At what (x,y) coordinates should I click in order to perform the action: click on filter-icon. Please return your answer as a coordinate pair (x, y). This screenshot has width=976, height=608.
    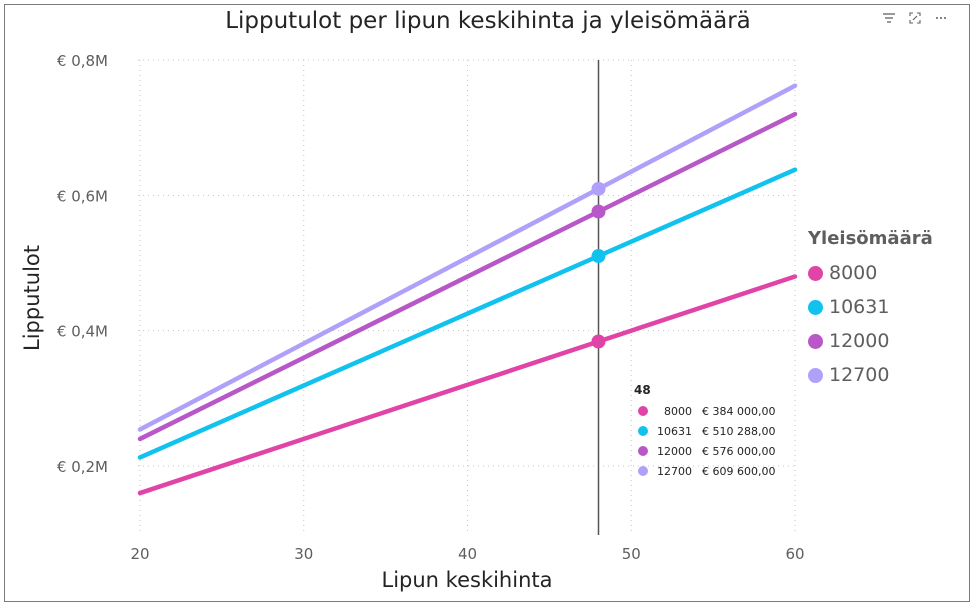
    Looking at the image, I should click on (889, 18).